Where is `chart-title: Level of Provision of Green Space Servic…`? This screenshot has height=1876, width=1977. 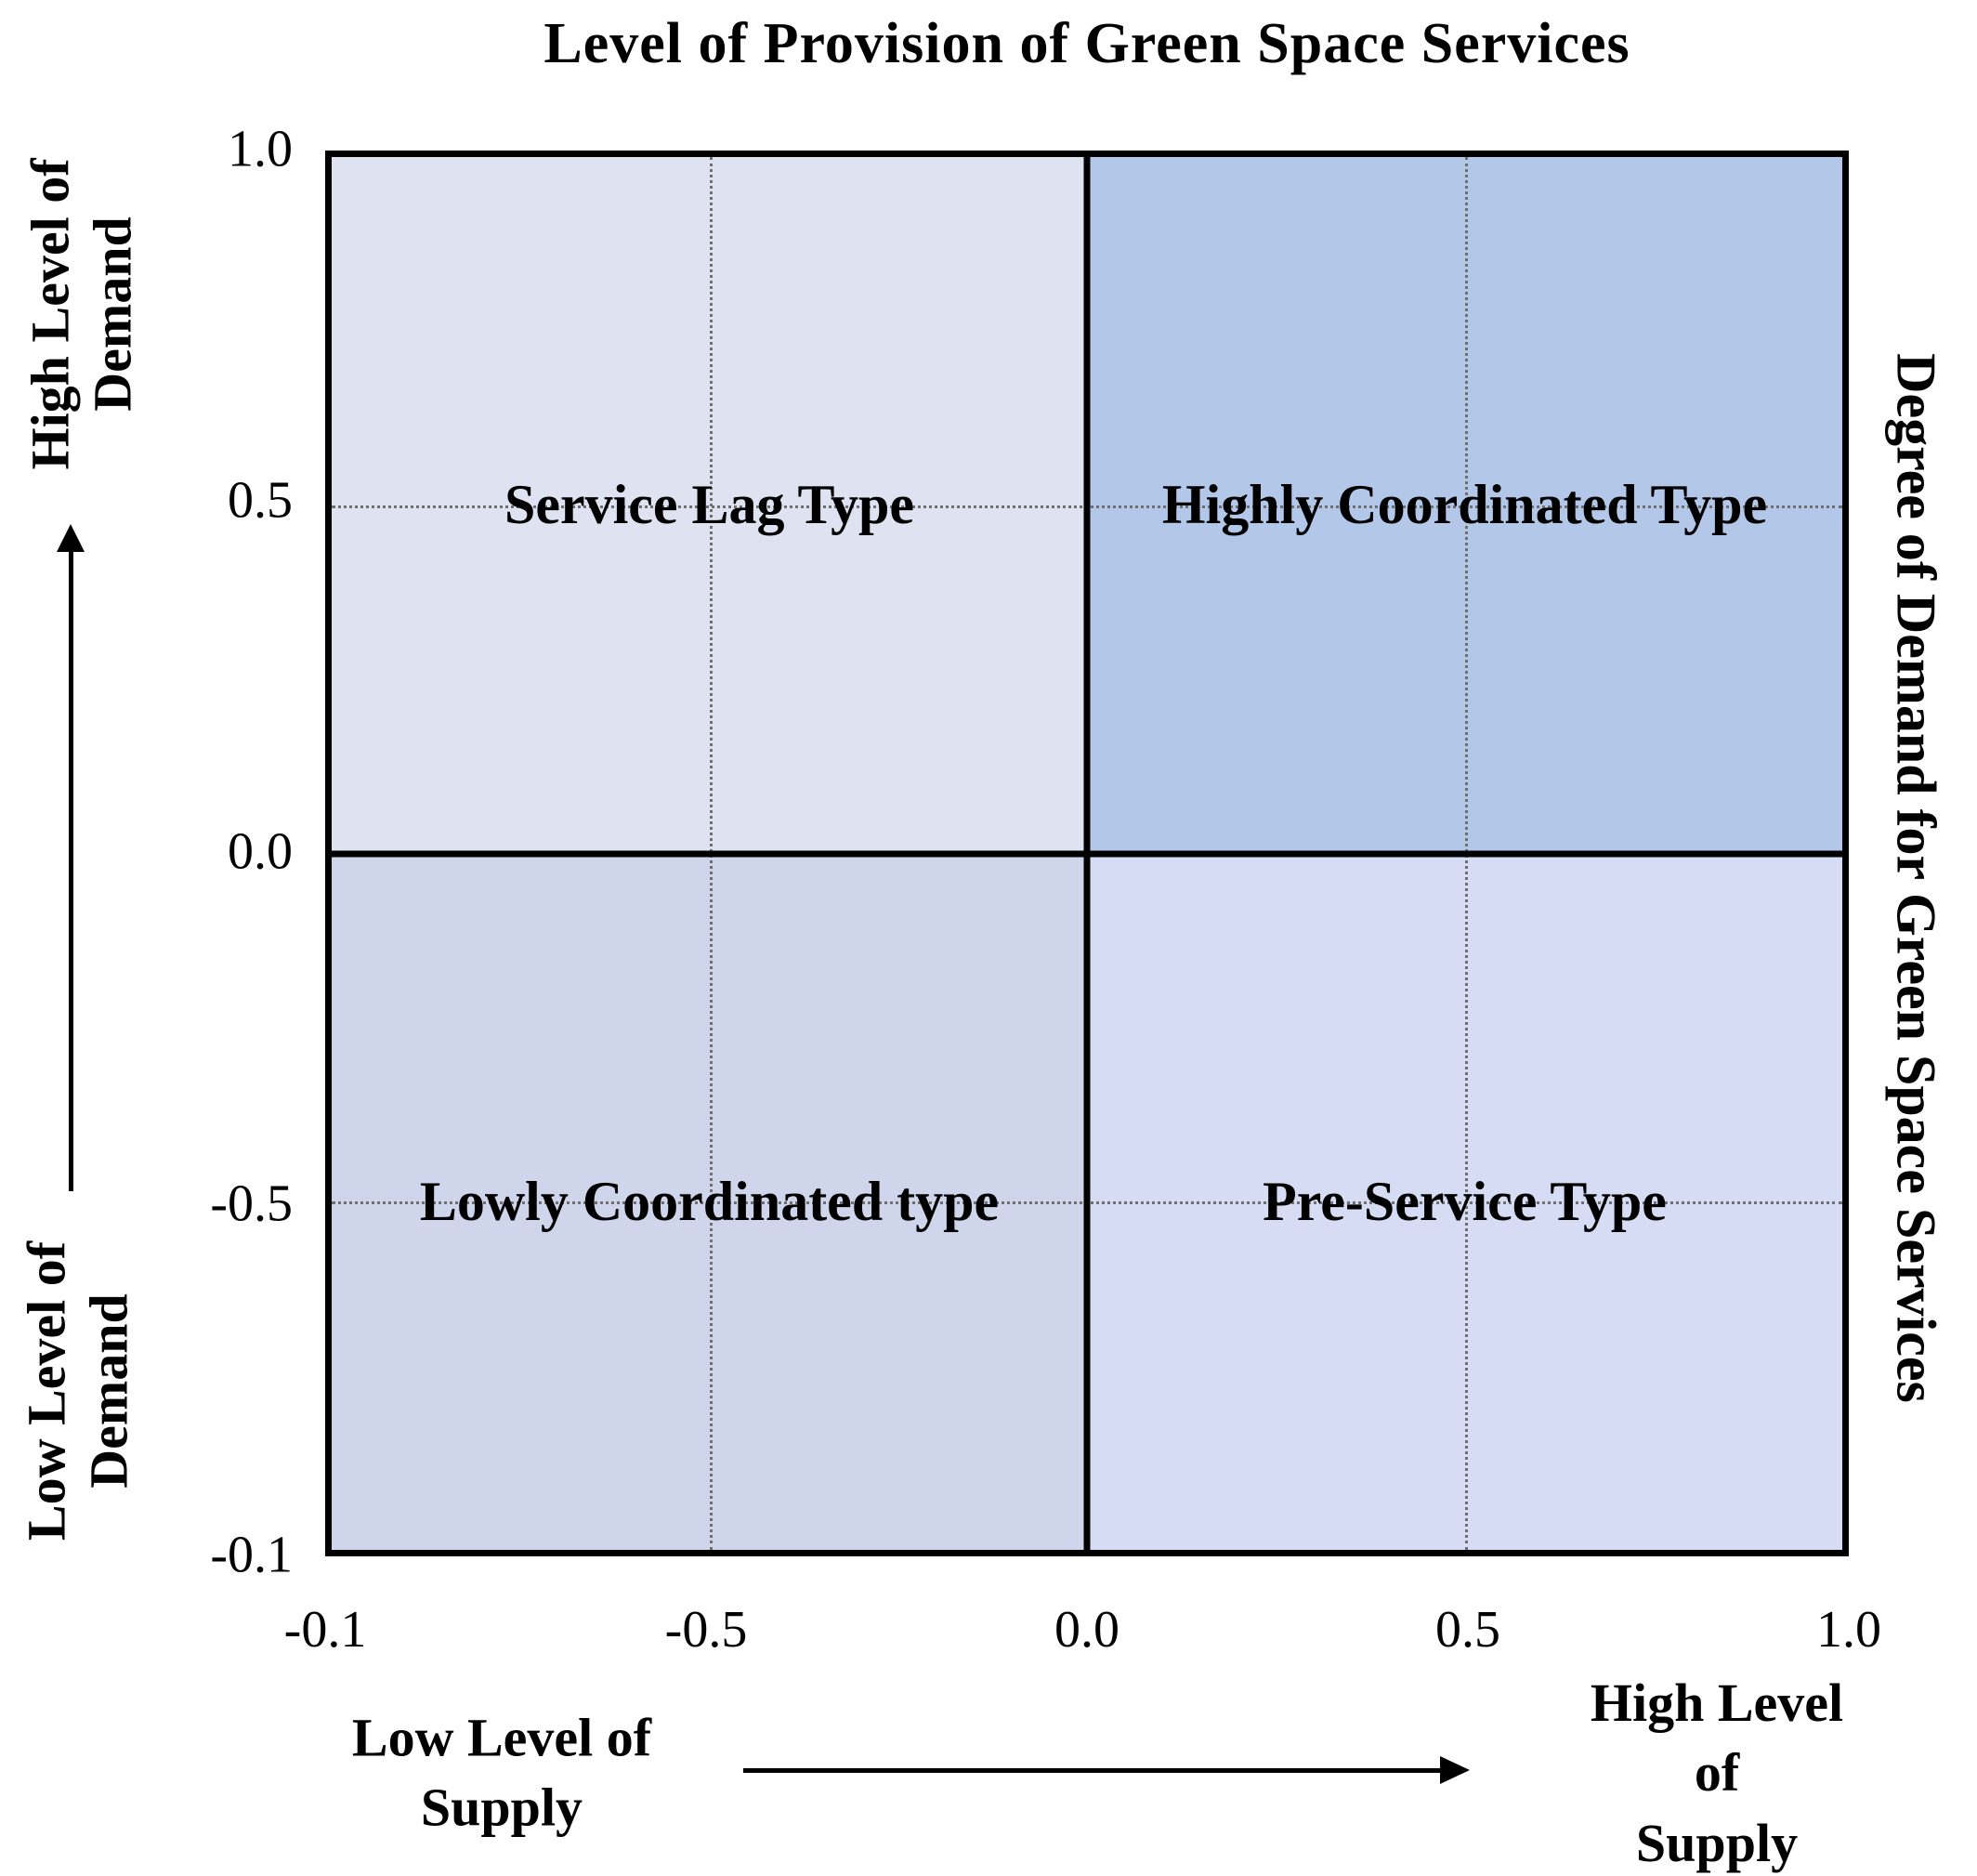 chart-title: Level of Provision of Green Space Servic… is located at coordinates (1086, 43).